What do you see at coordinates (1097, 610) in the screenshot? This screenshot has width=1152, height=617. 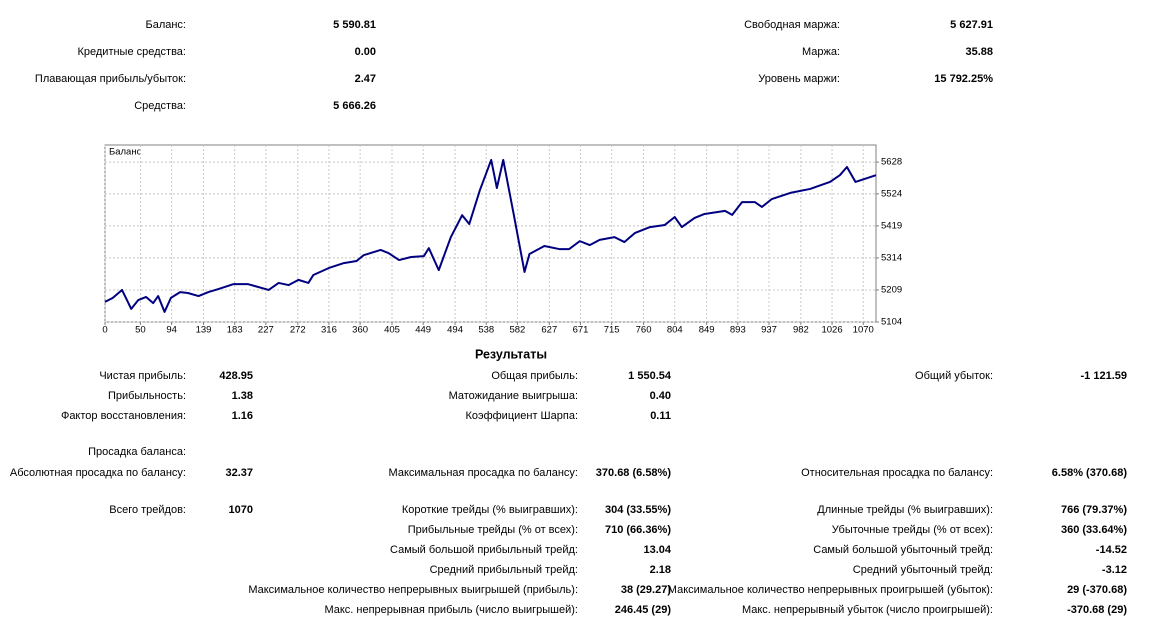 I see `field-value: -370.68 (29)` at bounding box center [1097, 610].